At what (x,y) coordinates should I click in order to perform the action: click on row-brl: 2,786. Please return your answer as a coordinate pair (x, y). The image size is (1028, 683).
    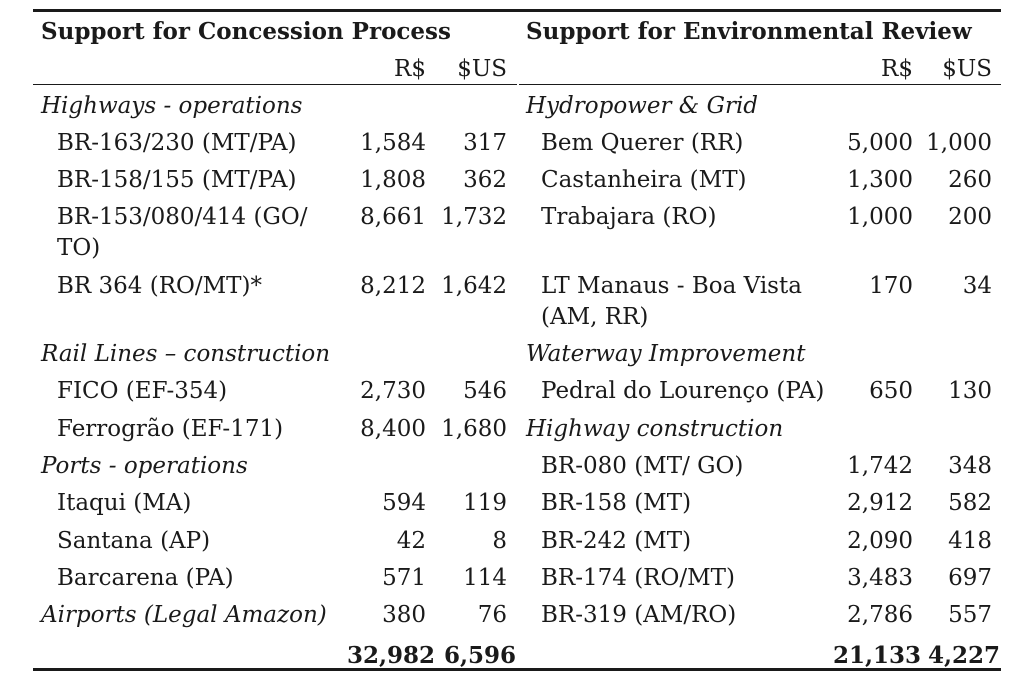
    Looking at the image, I should click on (880, 615).